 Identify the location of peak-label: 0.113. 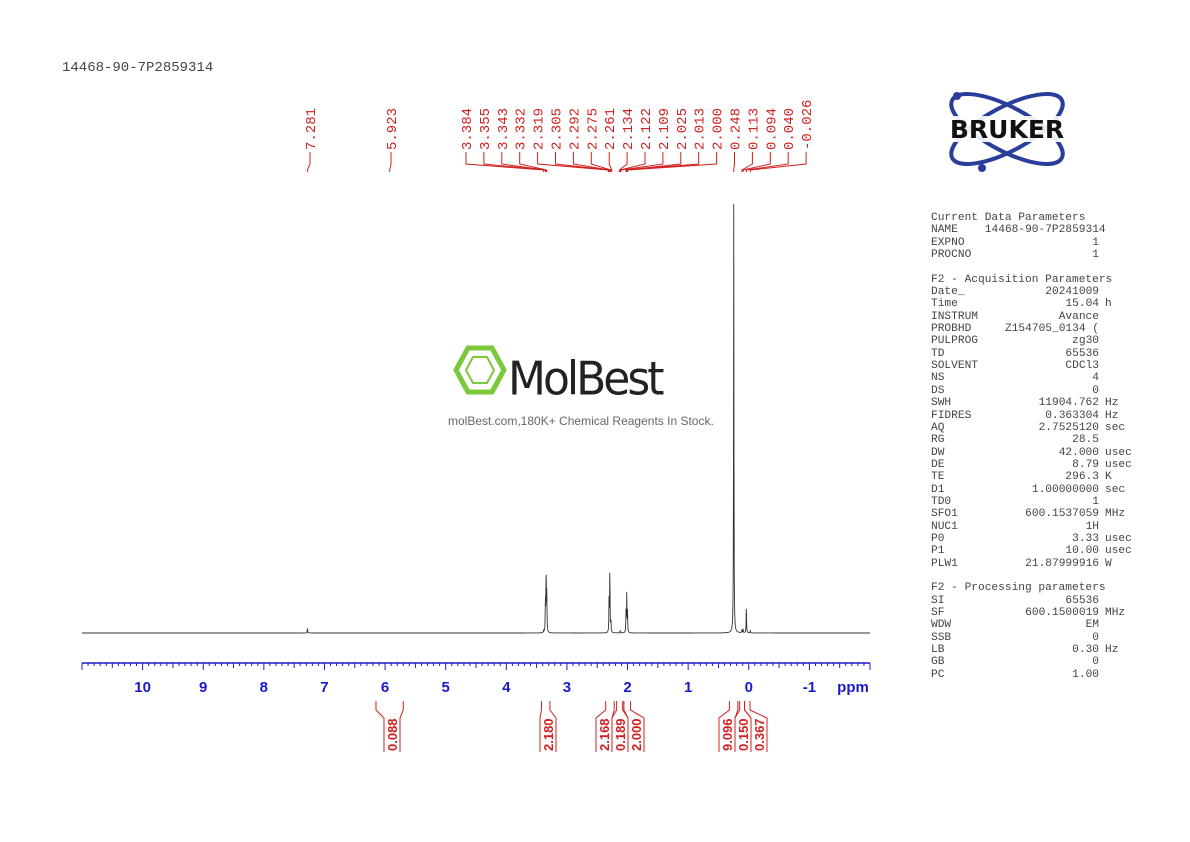
(751, 140).